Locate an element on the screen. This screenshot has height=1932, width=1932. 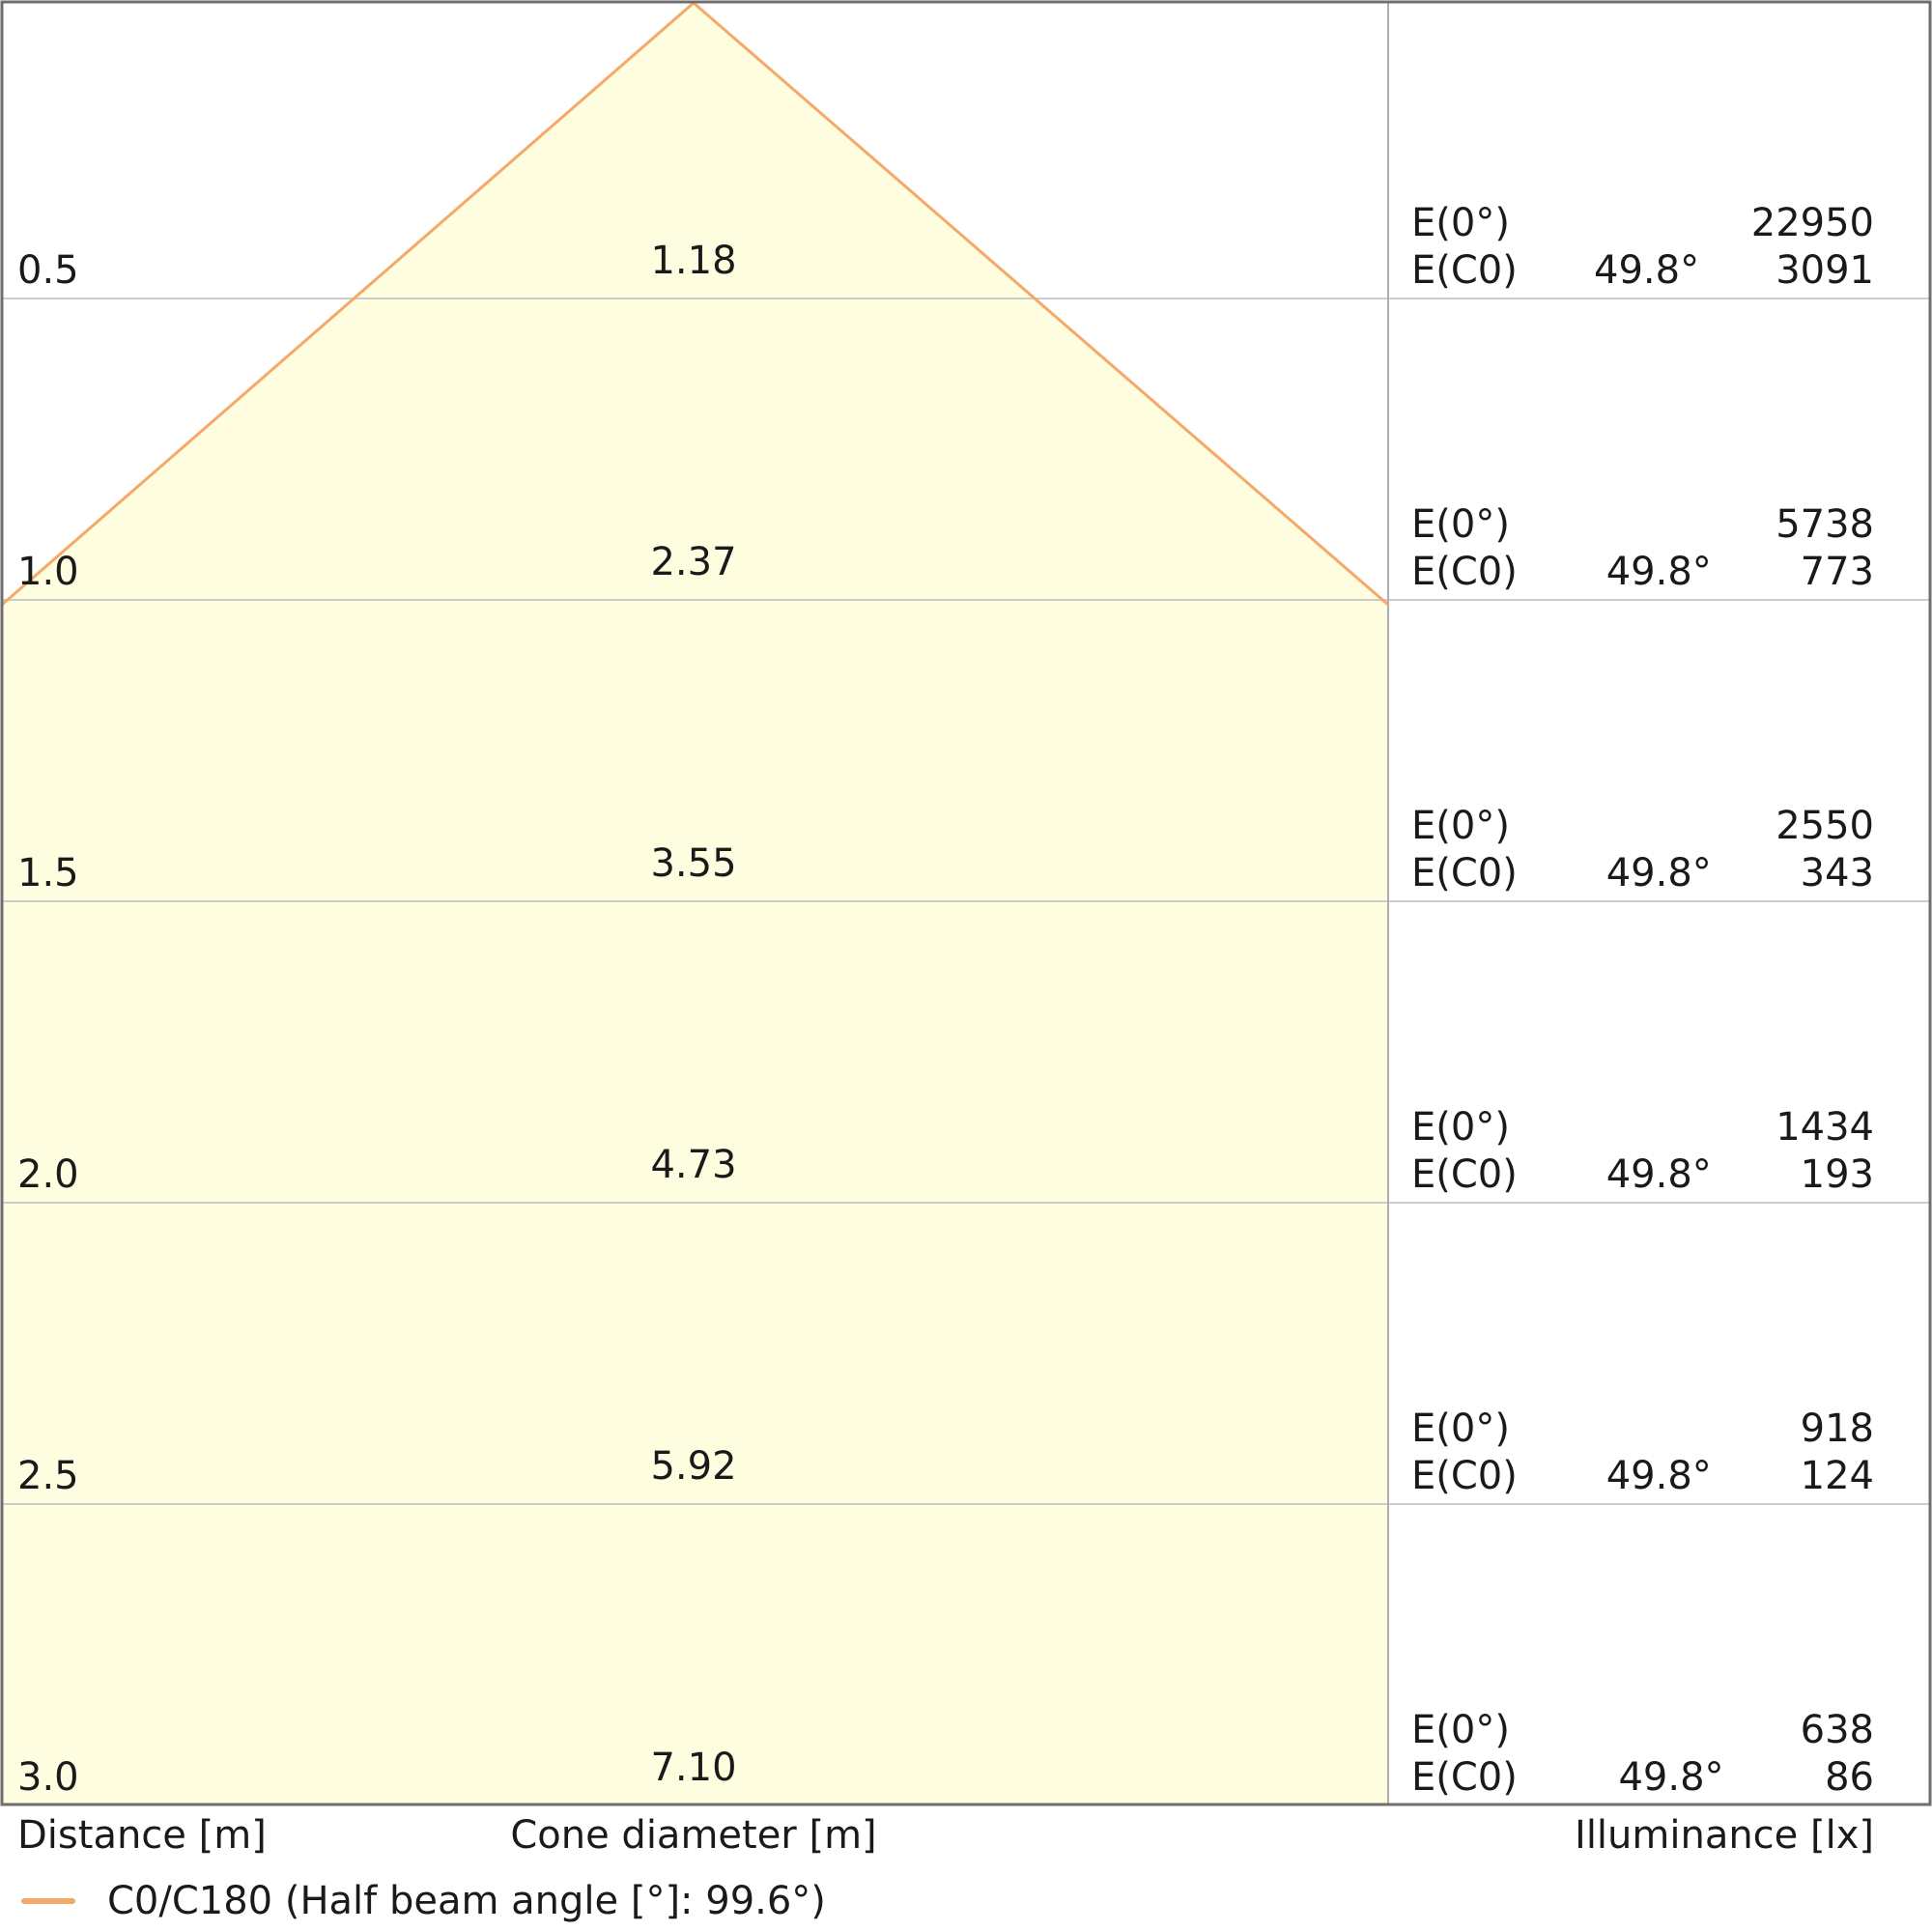
illuminance-block-0-5: E(0°) 22950 E(C0) 49.8° 3091 is located at coordinates (1660, 248).